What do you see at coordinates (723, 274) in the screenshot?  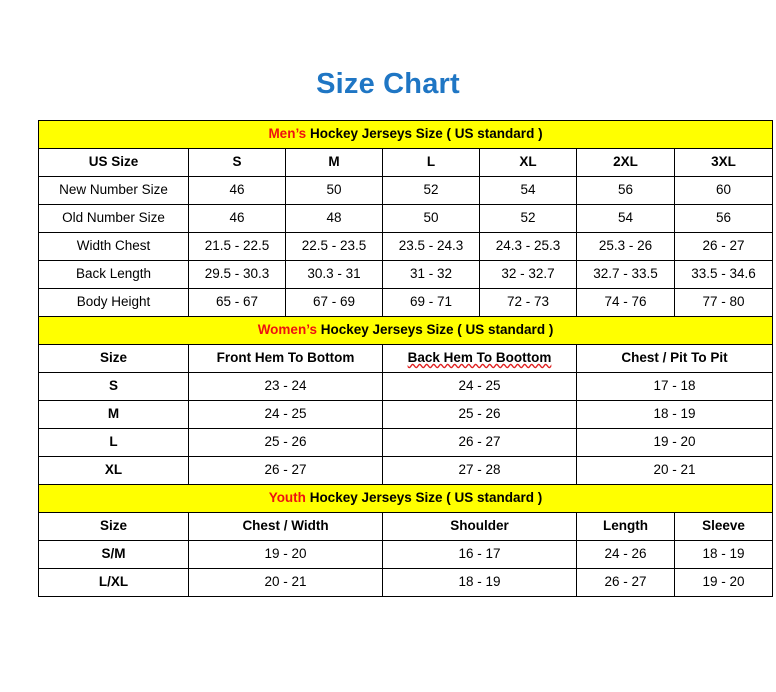 I see `table-cell: 33.5 - 34.6` at bounding box center [723, 274].